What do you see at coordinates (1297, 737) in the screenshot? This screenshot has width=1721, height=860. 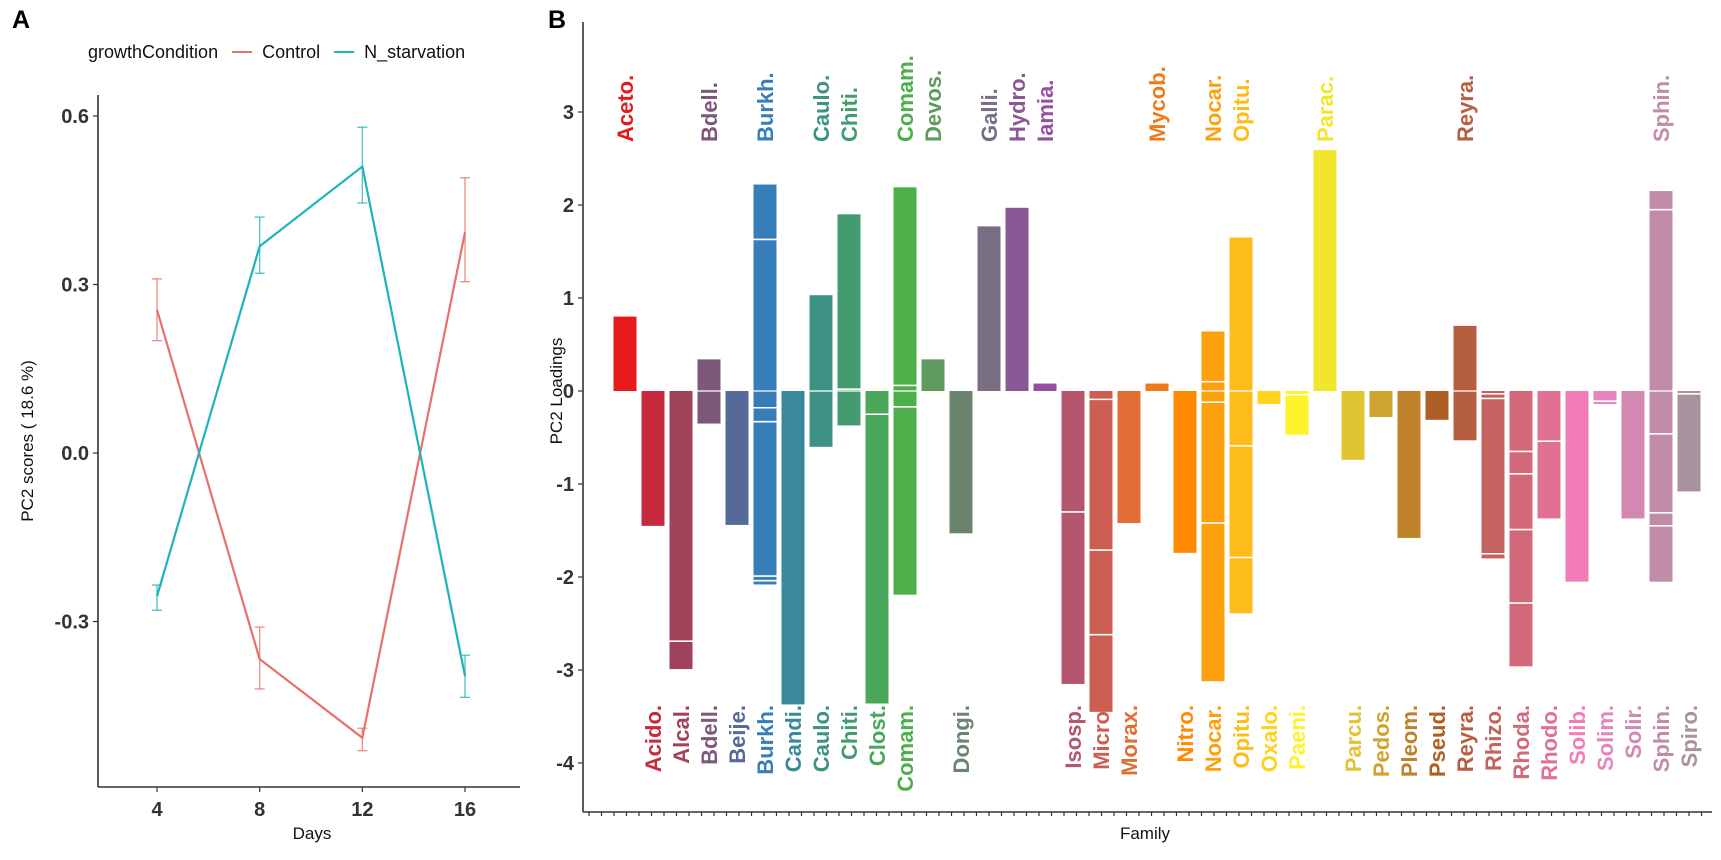 I see `family-label-bottom-paeni: Paeni.` at bounding box center [1297, 737].